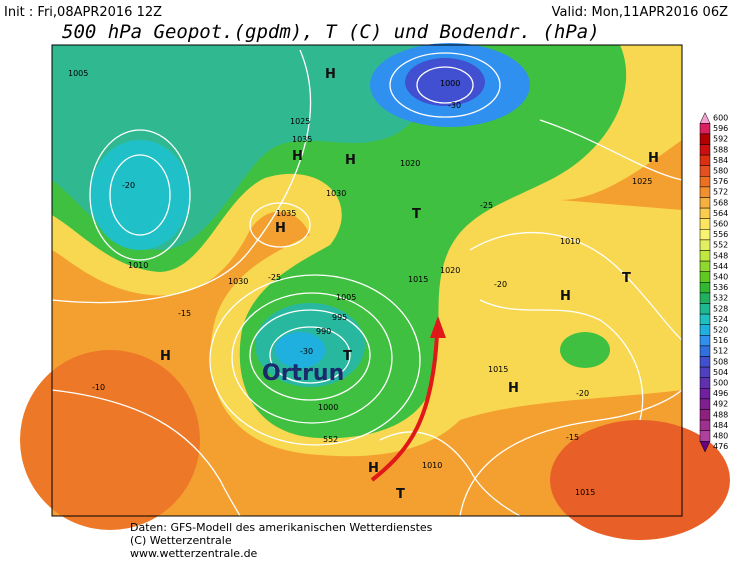 The image size is (732, 565). Describe the element at coordinates (450, 83) in the screenshot. I see `isobar-label: 1000` at that location.